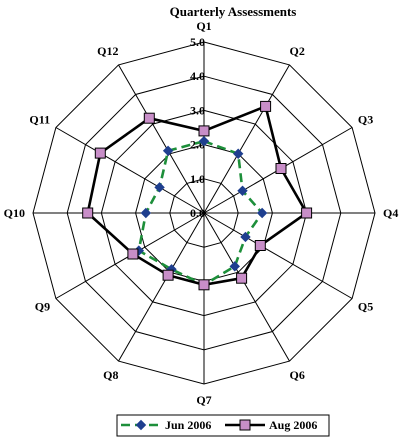  What do you see at coordinates (39, 120) in the screenshot?
I see `category-label: Q11` at bounding box center [39, 120].